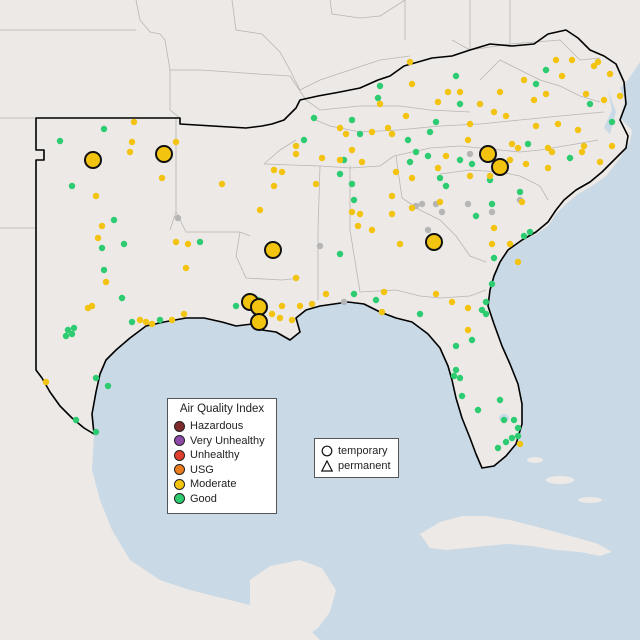  I want to click on unhealthy-swatch-icon, so click(179, 455).